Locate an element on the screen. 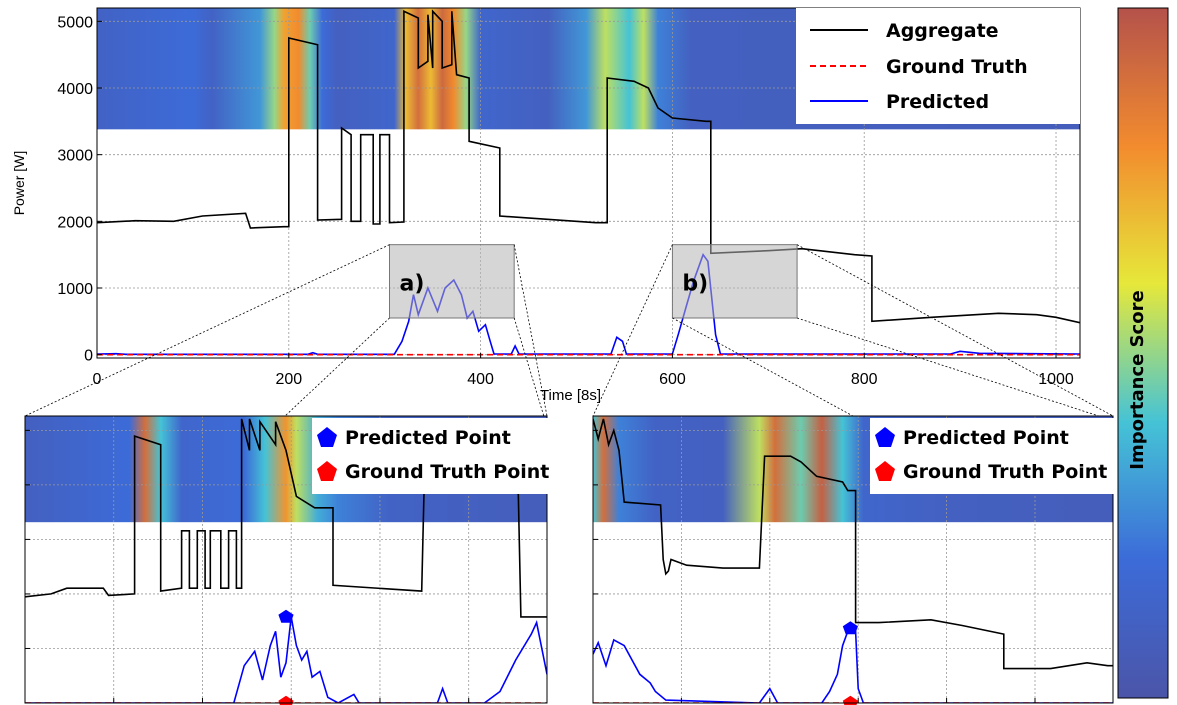  zoom-a-legend: Predicted Point Ground Truth Point is located at coordinates (433, 456).